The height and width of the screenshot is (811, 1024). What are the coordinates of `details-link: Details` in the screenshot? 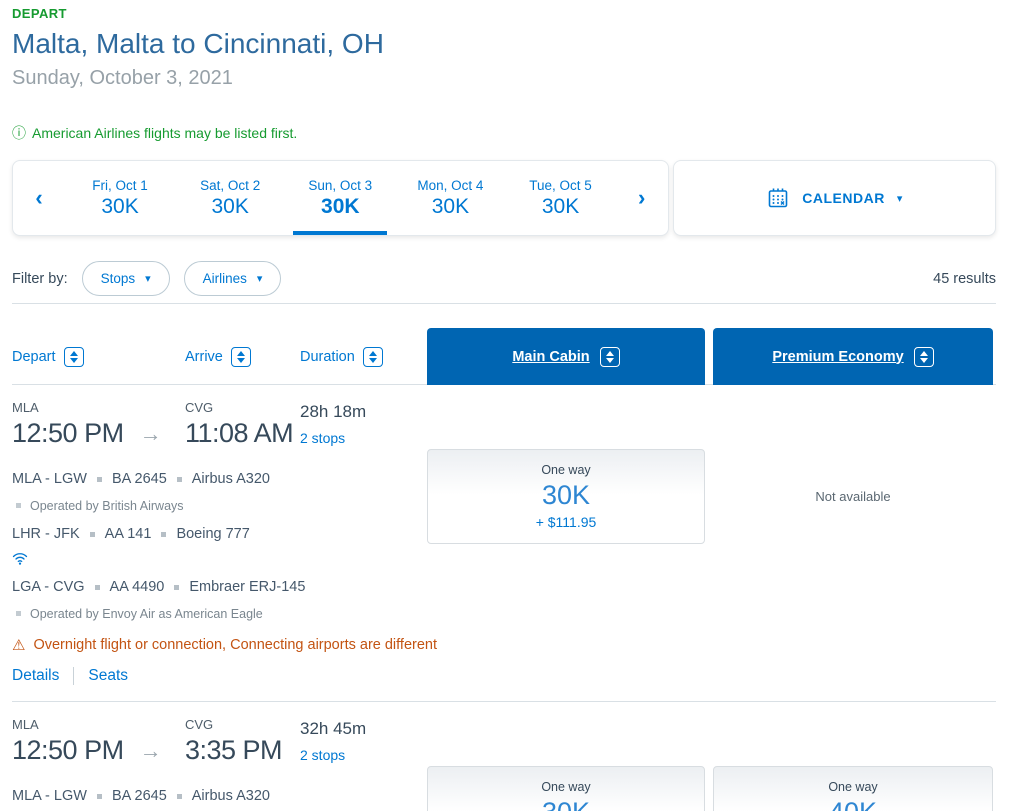 It's located at (36, 675).